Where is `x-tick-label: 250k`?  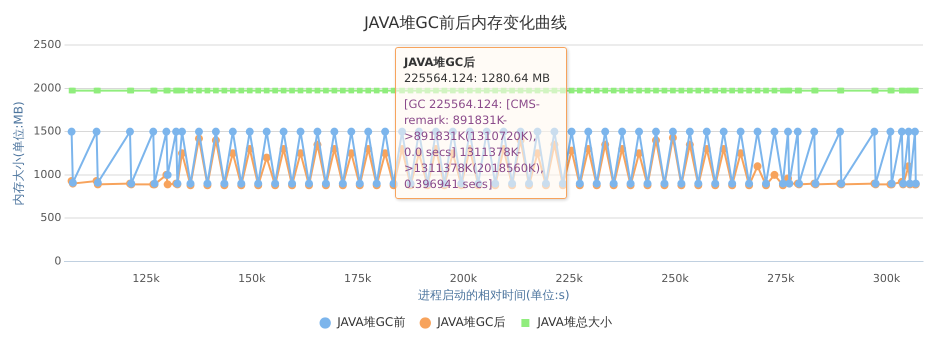
x-tick-label: 250k is located at coordinates (675, 278).